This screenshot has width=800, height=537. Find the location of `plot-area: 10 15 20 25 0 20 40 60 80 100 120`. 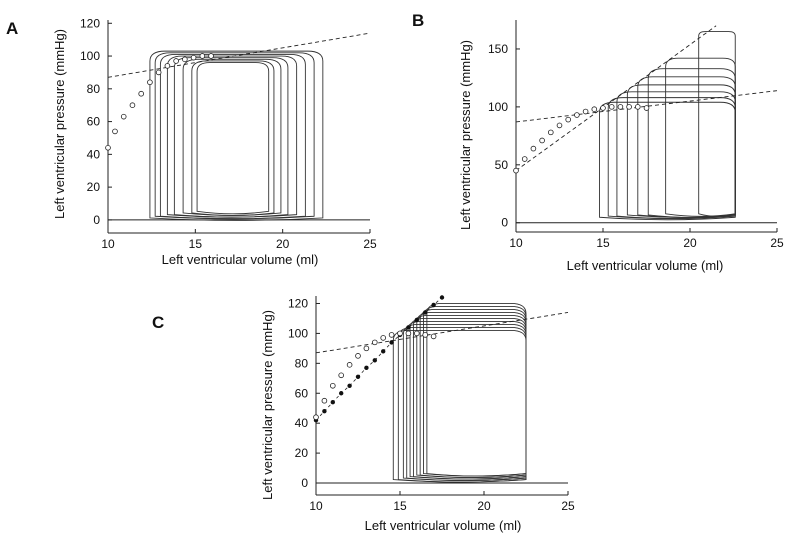

plot-area: 10 15 20 25 0 20 40 60 80 100 120 is located at coordinates (431, 404).